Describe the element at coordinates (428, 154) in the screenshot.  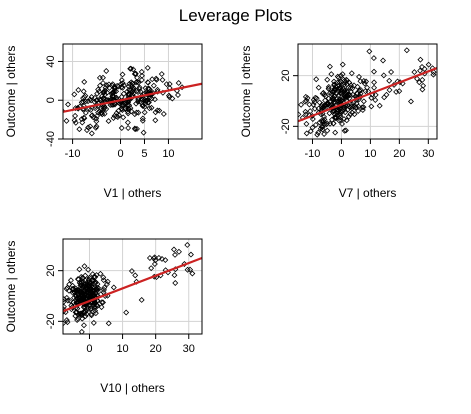
I see `x-tick-label: 30` at that location.